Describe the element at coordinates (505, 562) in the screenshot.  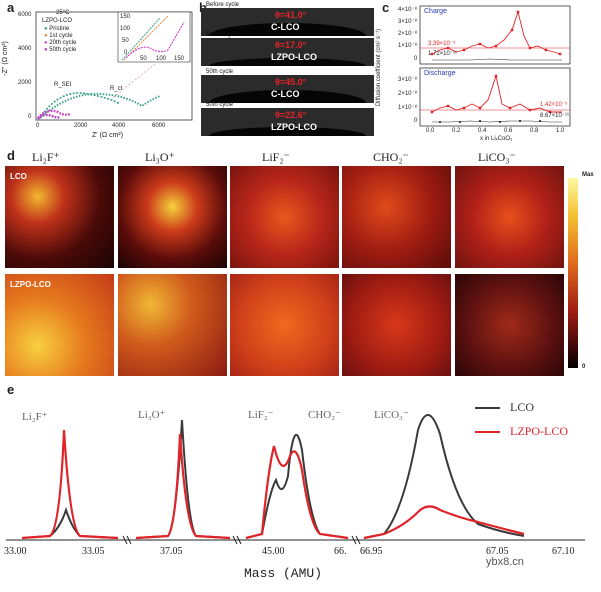
I see `watermark: ybx8.cn` at that location.